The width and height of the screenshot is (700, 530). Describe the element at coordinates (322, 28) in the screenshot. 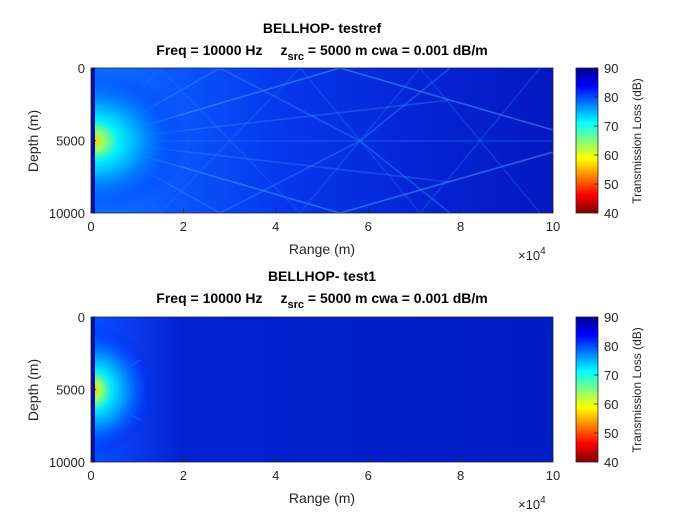

I see `chart-title: BELLHOP- testref` at that location.